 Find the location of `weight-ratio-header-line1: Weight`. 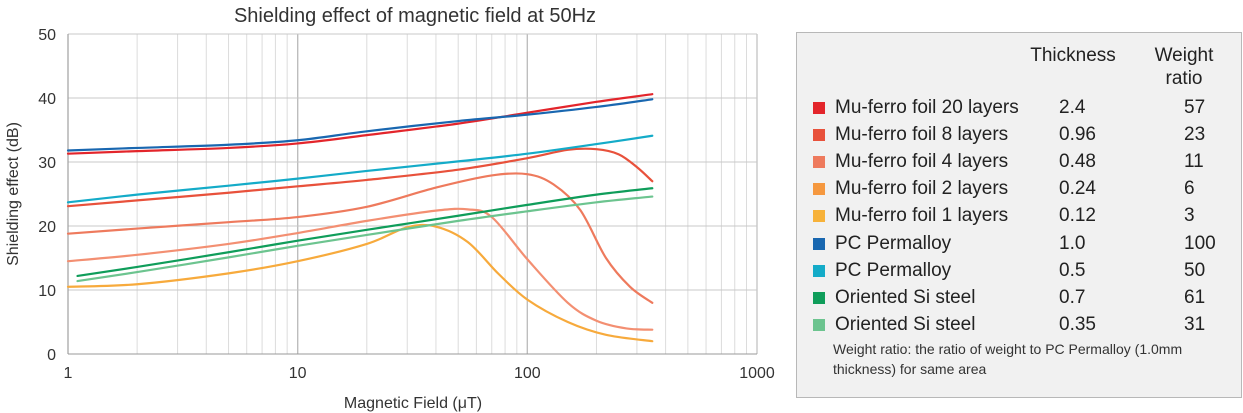

weight-ratio-header-line1: Weight is located at coordinates (1184, 55).